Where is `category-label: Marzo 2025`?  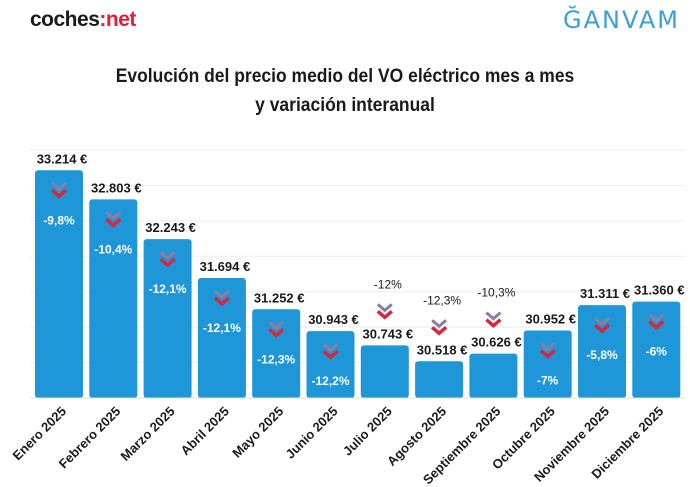
category-label: Marzo 2025 is located at coordinates (148, 434).